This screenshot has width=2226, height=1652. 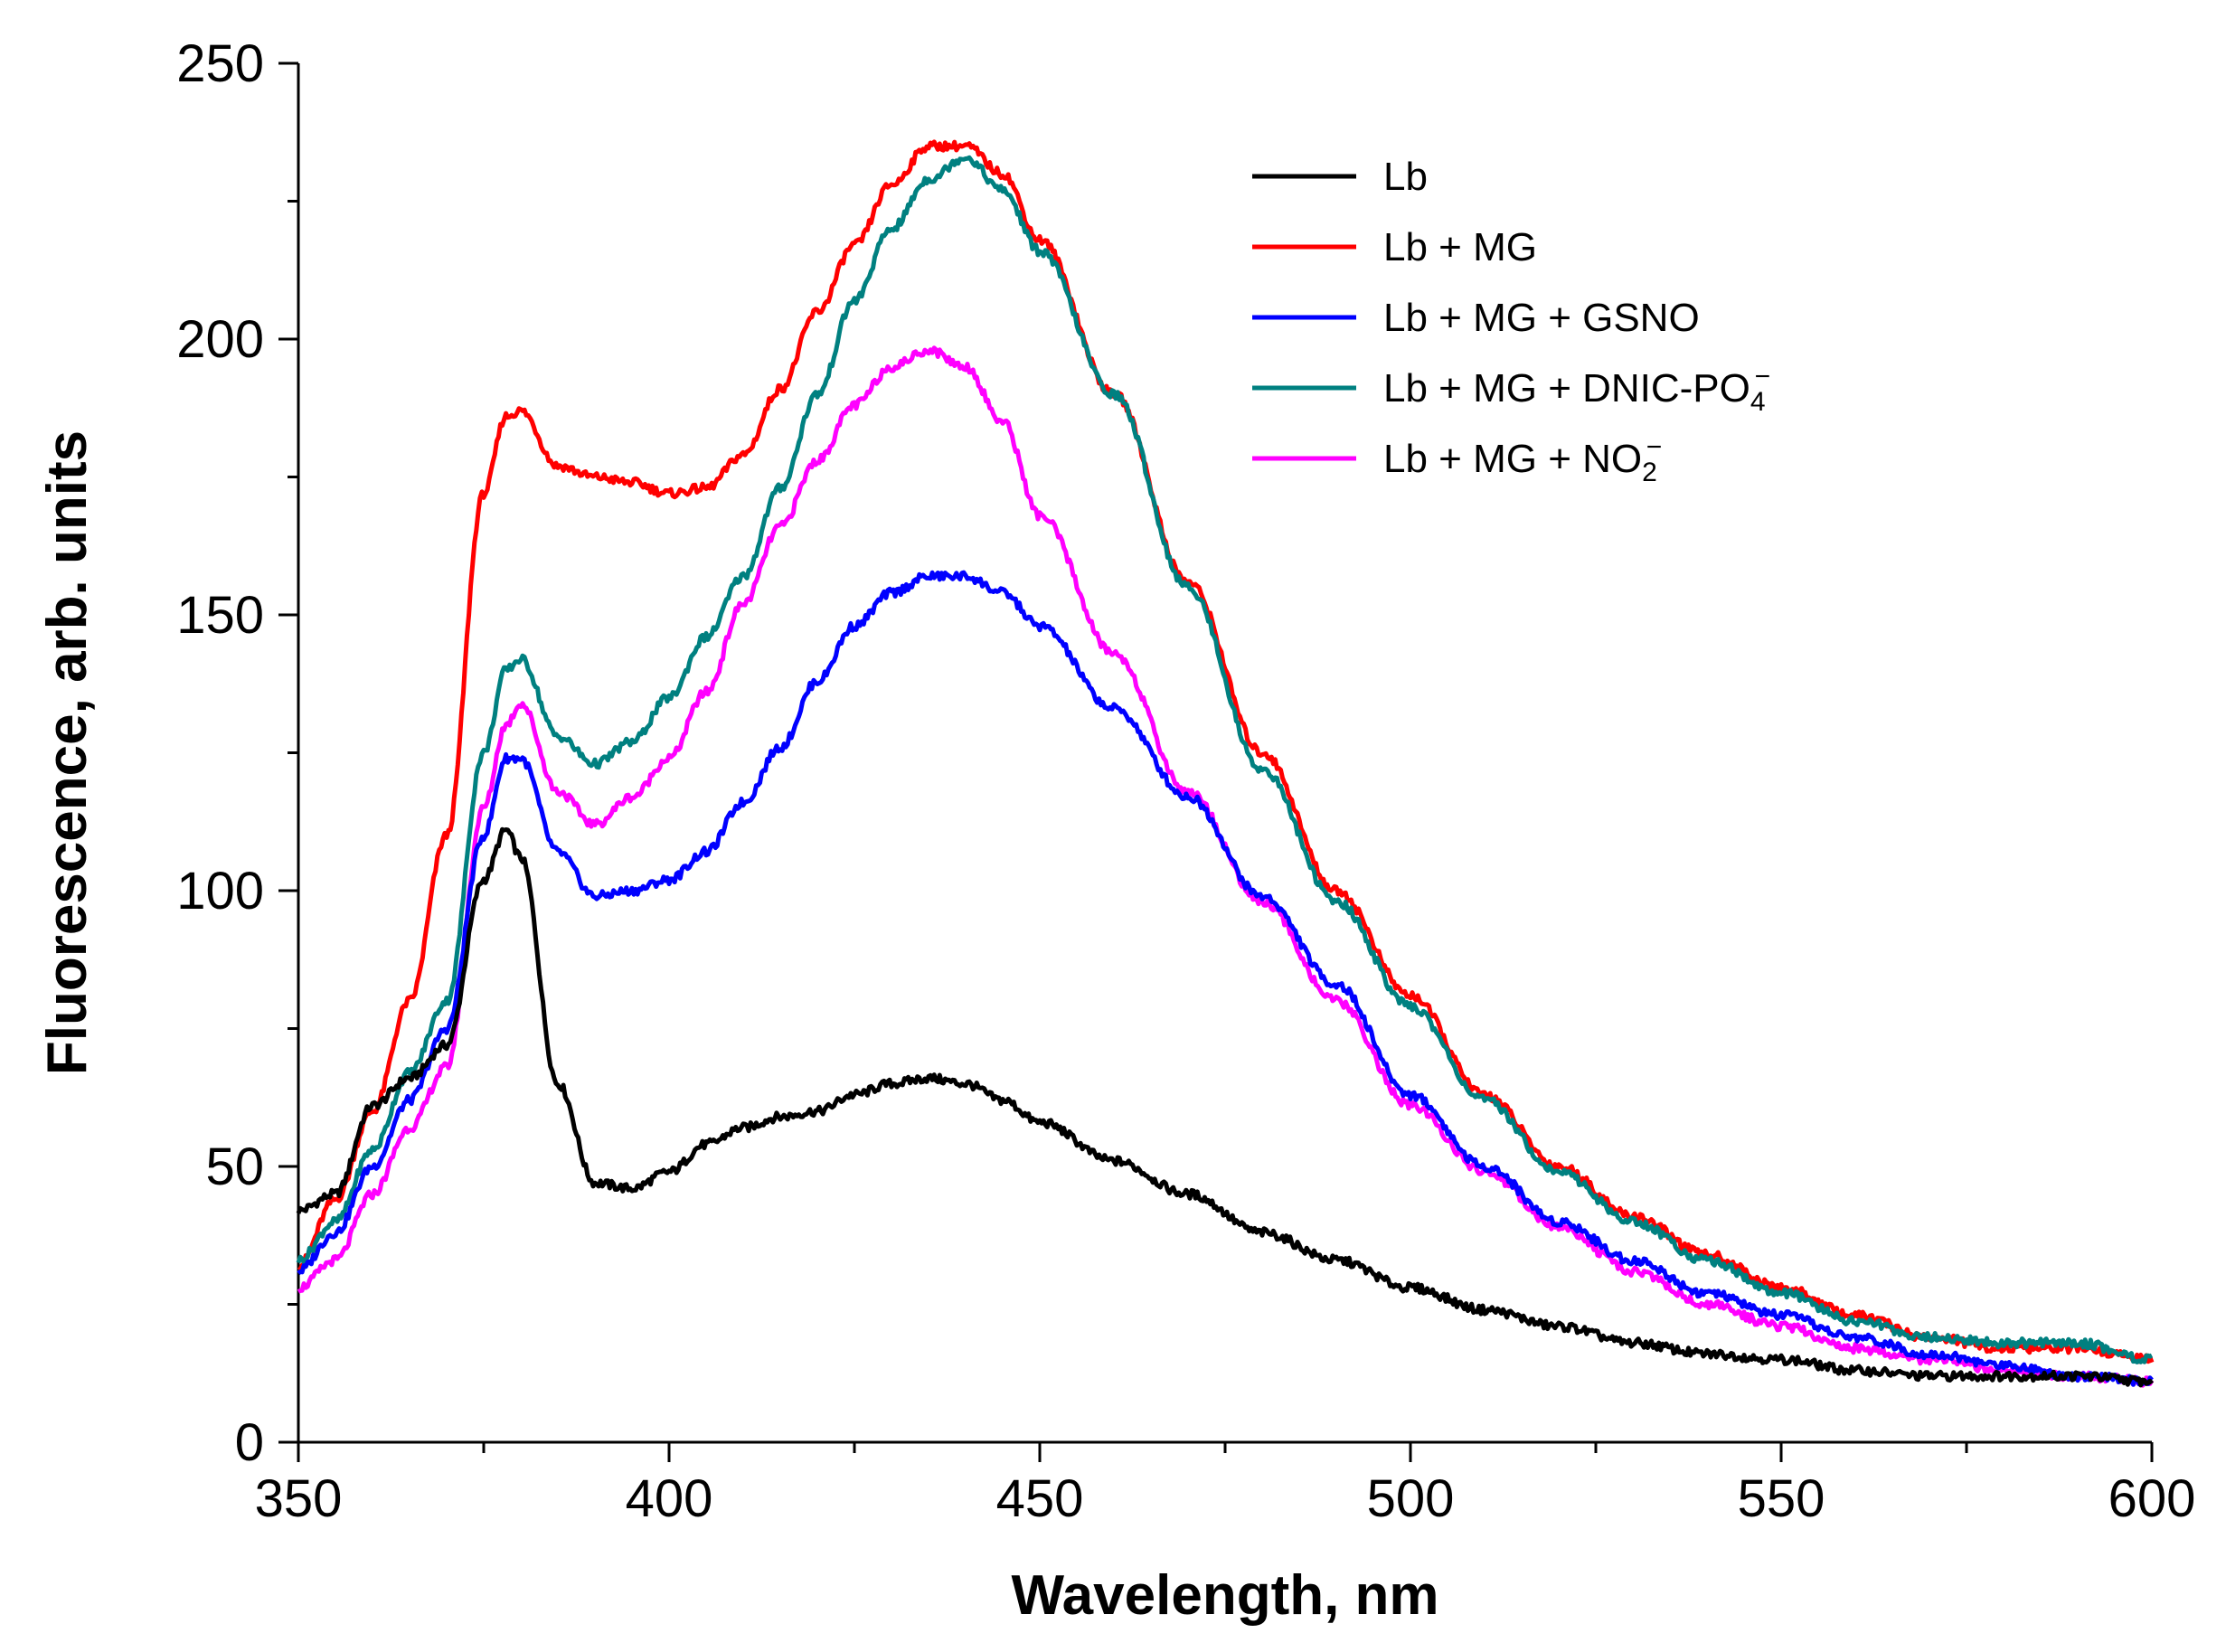 What do you see at coordinates (220, 63) in the screenshot?
I see `y-tick-label: 250` at bounding box center [220, 63].